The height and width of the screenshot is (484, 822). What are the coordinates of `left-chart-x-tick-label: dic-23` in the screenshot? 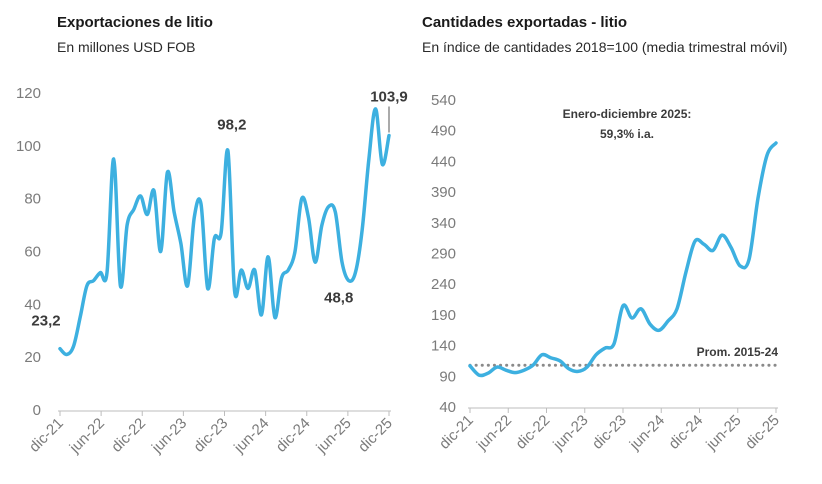 It's located at (210, 435).